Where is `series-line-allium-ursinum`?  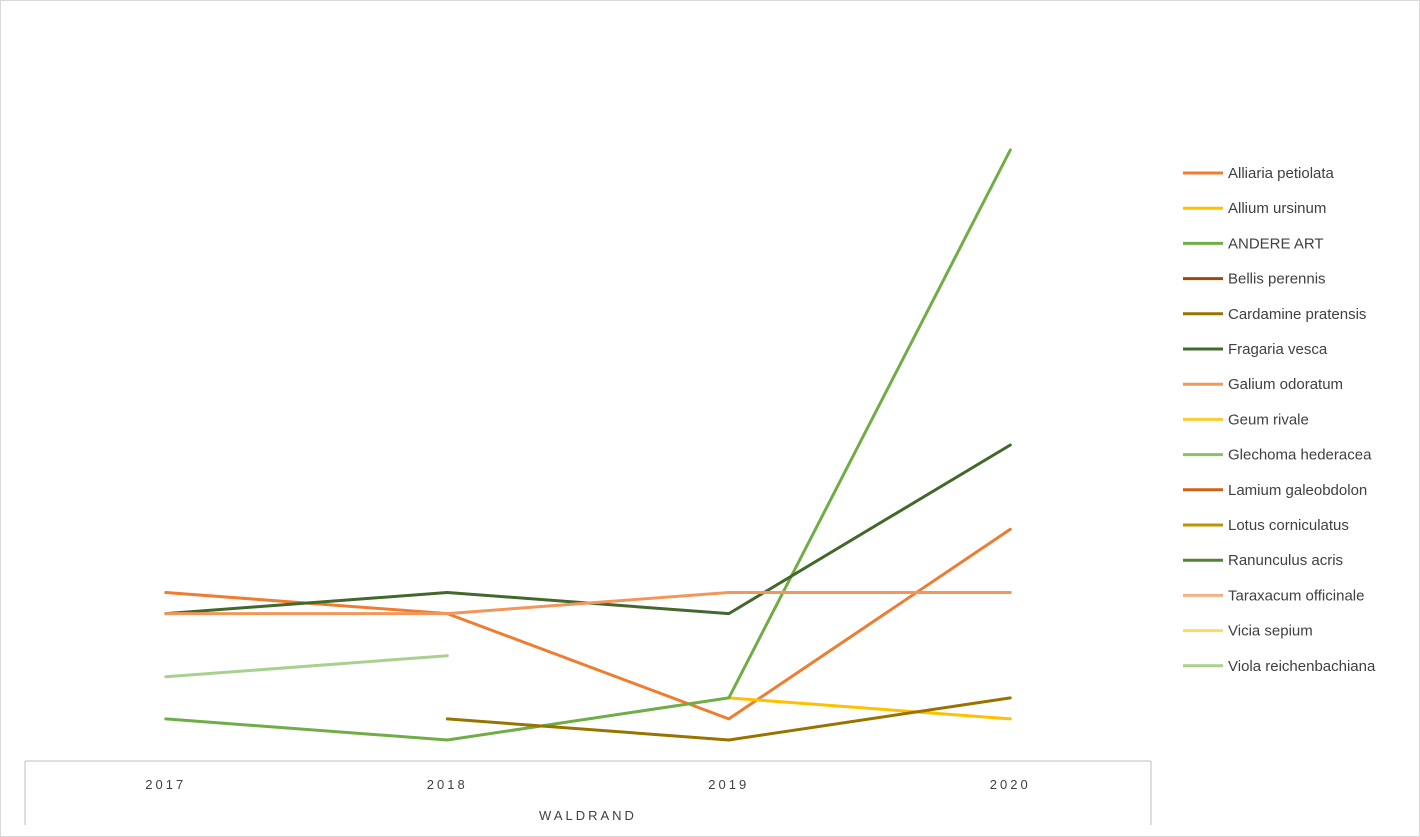 series-line-allium-ursinum is located at coordinates (869, 708).